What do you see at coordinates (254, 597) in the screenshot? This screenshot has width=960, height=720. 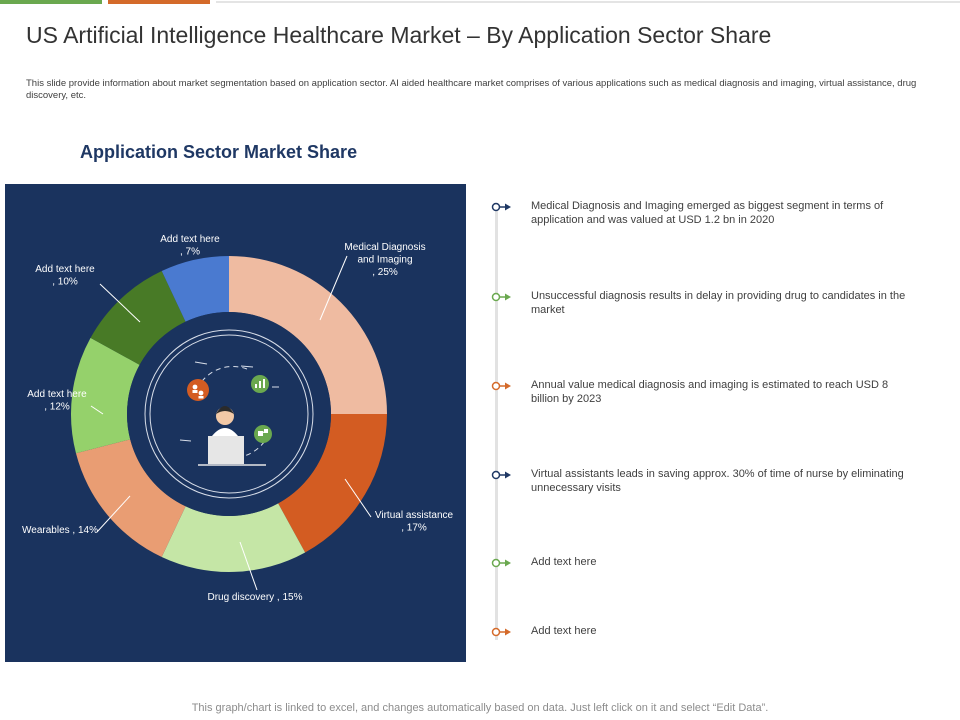 I see `slice-label-3: Drug discovery , 15%` at bounding box center [254, 597].